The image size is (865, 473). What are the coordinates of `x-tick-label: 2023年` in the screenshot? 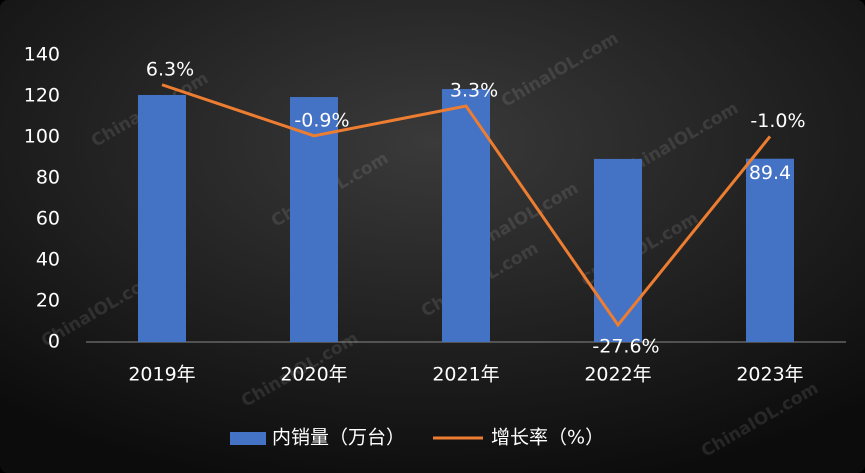 It's located at (769, 375).